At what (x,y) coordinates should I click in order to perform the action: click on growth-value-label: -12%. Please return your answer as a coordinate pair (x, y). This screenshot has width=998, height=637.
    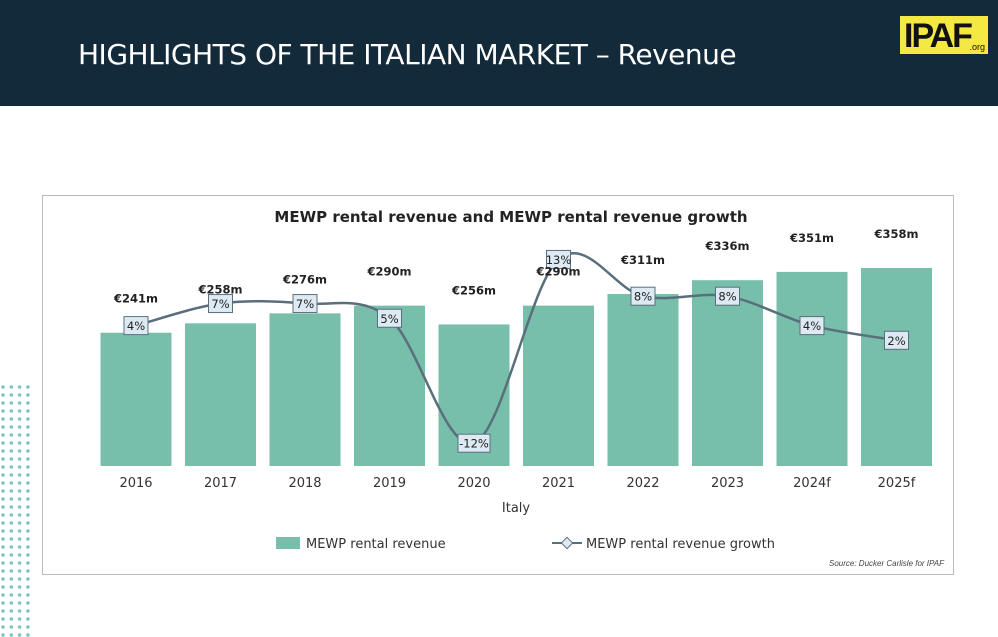
    Looking at the image, I should click on (474, 444).